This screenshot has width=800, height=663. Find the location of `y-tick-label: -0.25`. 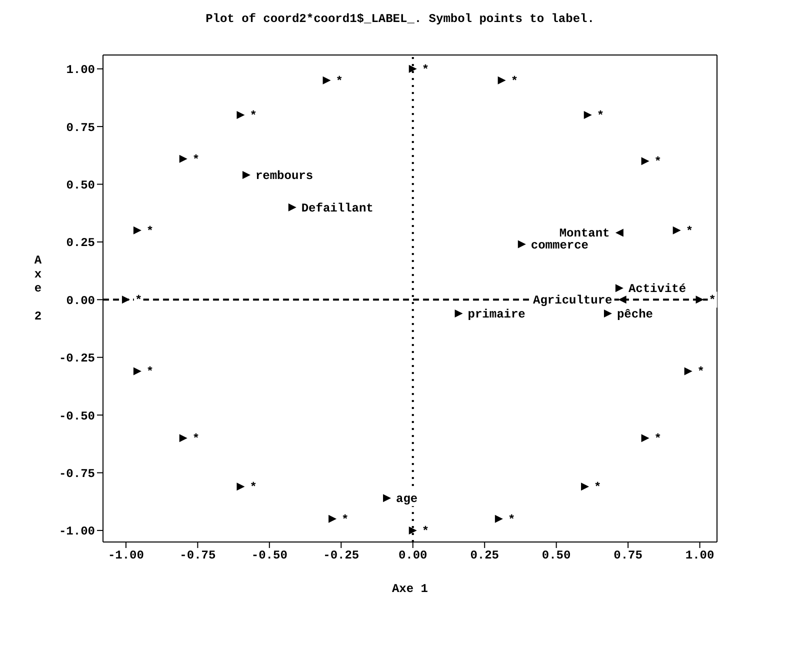

y-tick-label: -0.25 is located at coordinates (76, 359).